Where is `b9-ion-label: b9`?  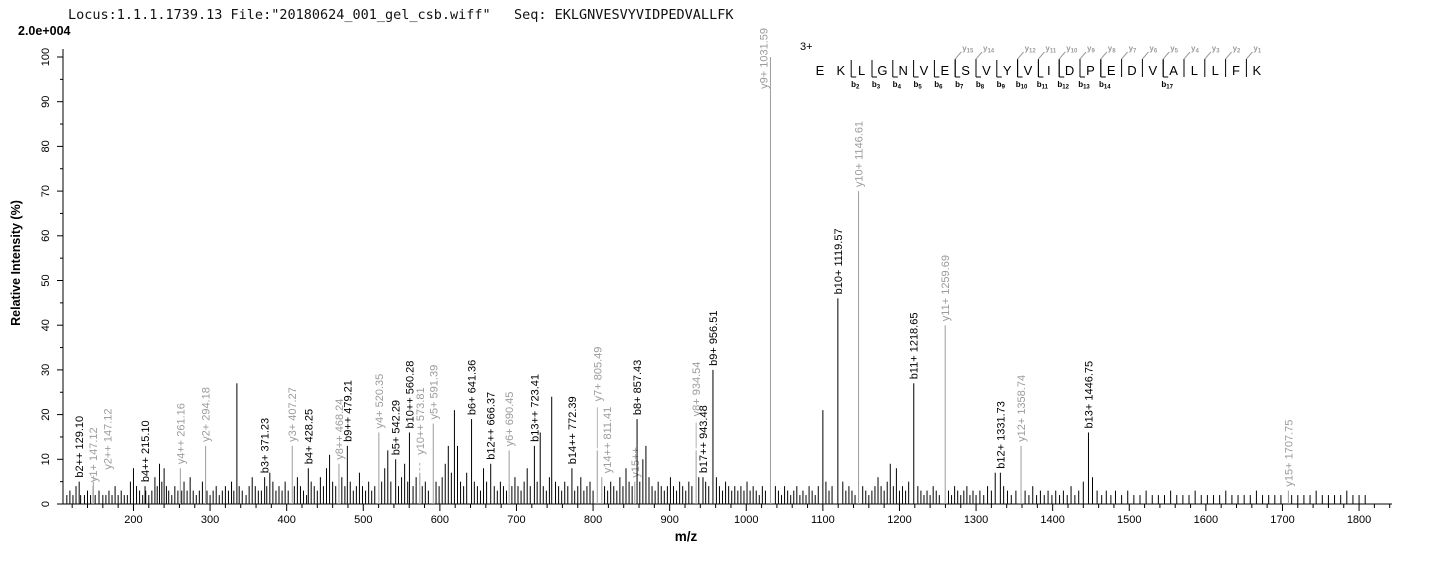 b9-ion-label: b9 is located at coordinates (1001, 85).